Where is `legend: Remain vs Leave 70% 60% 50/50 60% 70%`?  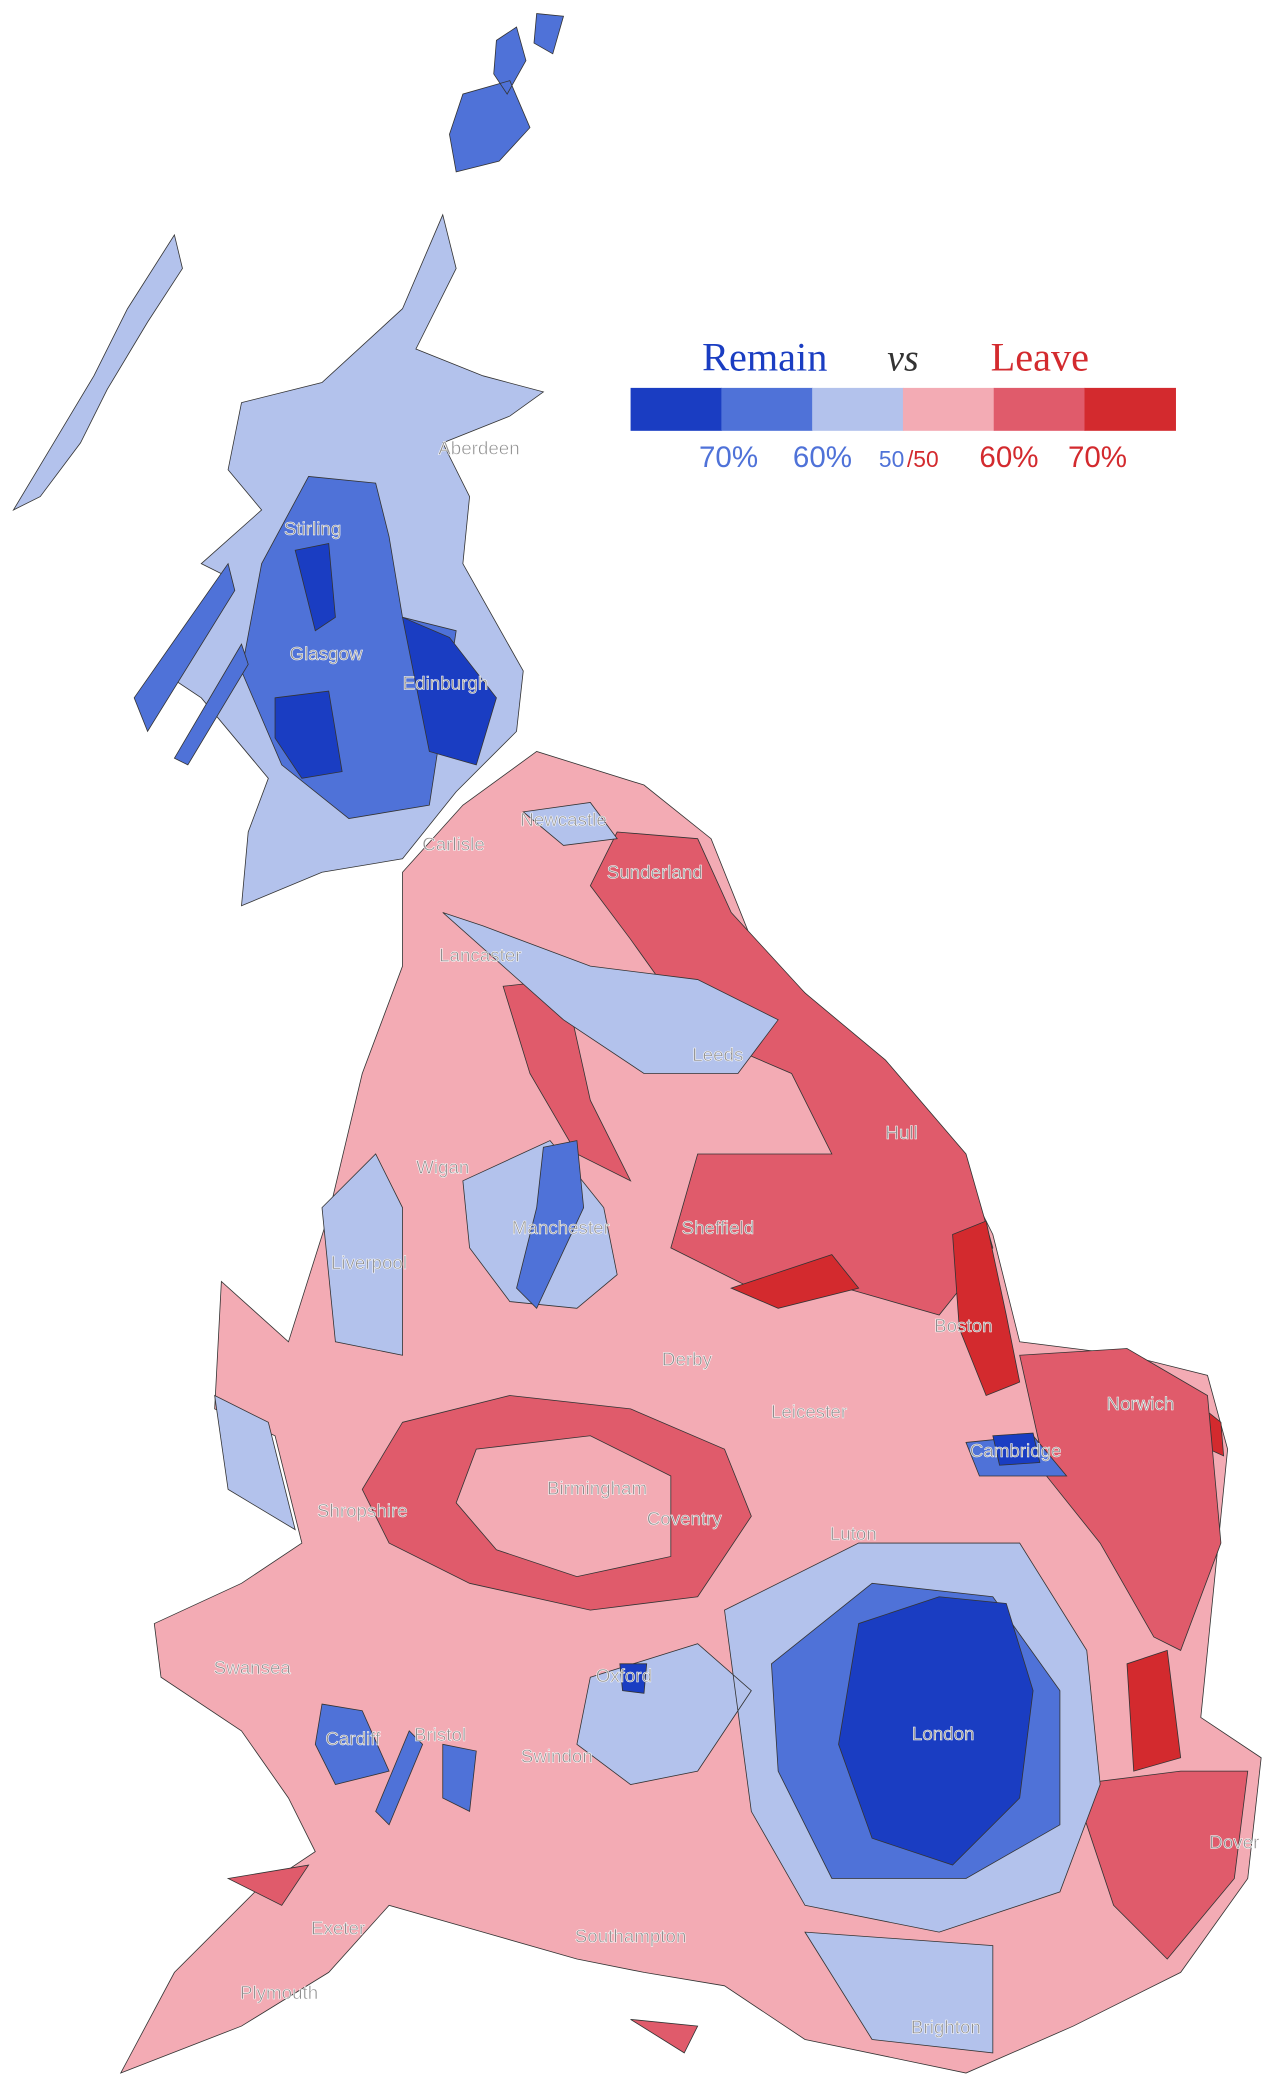 legend: Remain vs Leave 70% 60% 50/50 60% 70% is located at coordinates (903, 404).